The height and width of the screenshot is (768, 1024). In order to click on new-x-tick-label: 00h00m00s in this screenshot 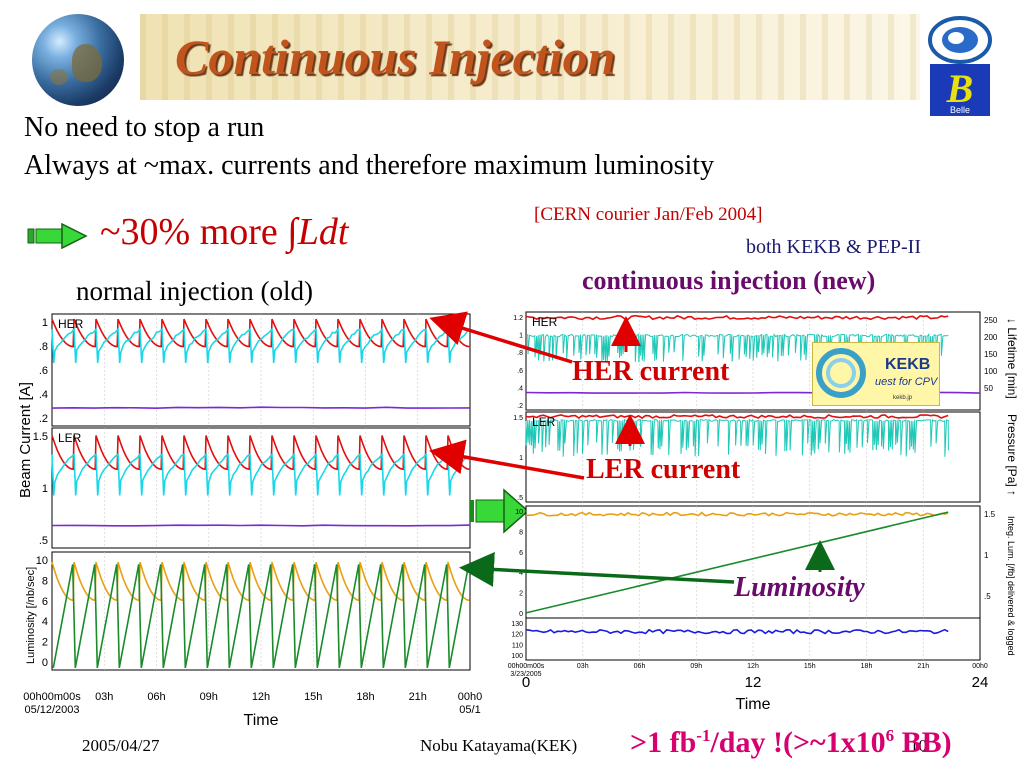, I will do `click(526, 666)`.